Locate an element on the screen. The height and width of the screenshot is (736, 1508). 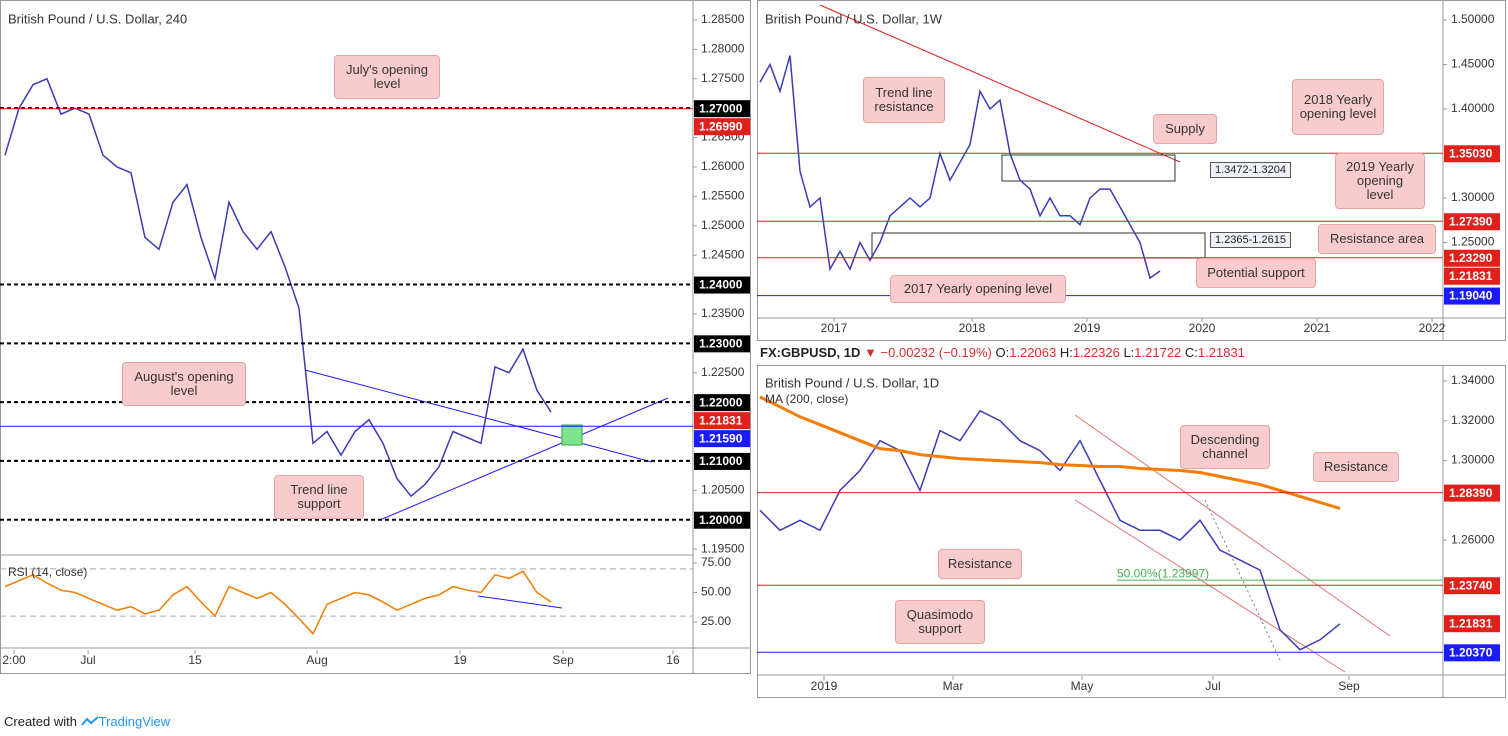
chart-title: British Pound / U.S. Dollar, 1D is located at coordinates (852, 382).